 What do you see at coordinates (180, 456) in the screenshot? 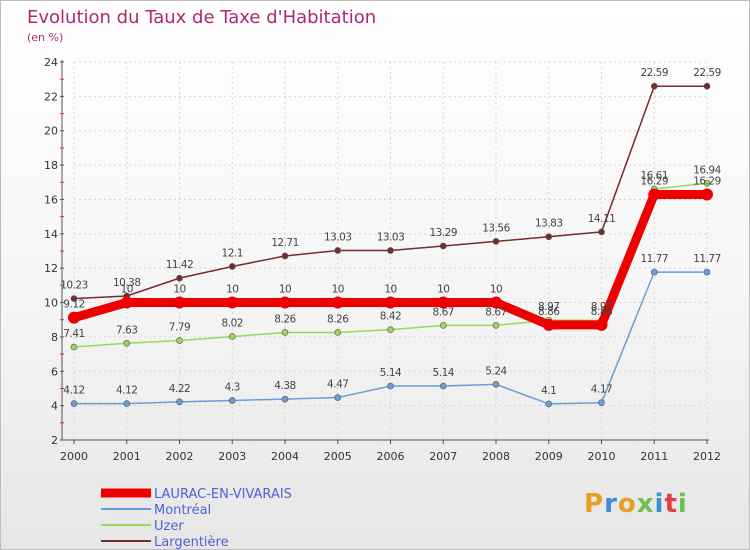
I see `x-tick-label: 2002` at bounding box center [180, 456].